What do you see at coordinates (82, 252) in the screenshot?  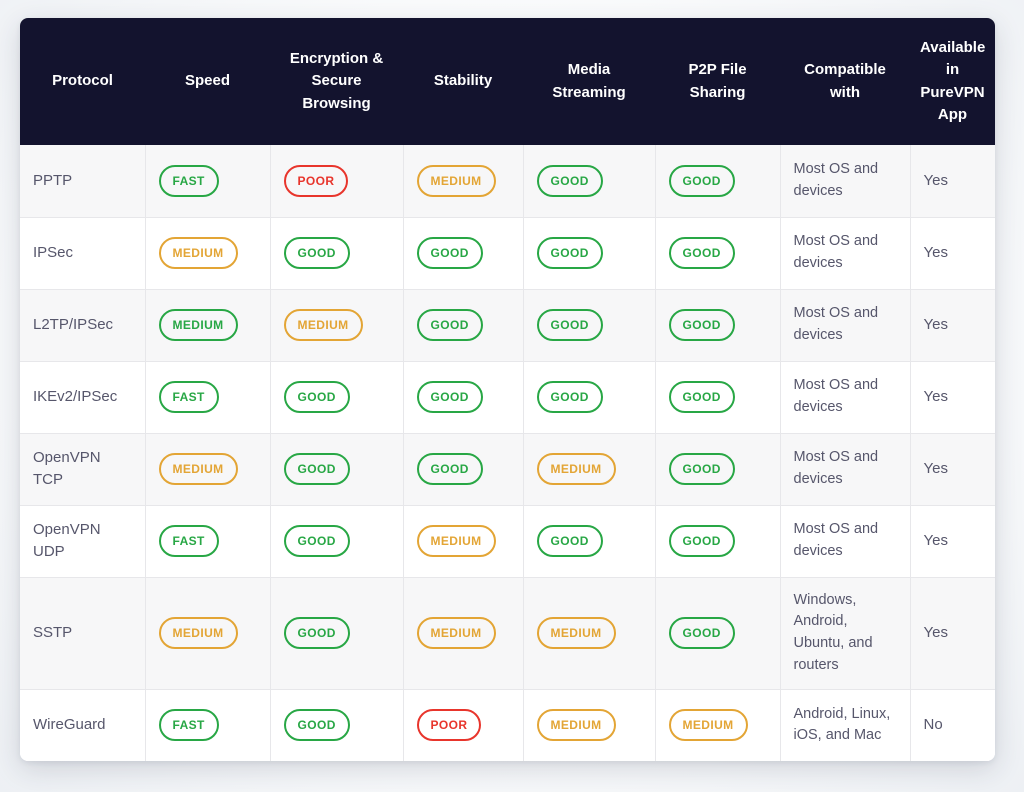 I see `cell-protocol: IPSec` at bounding box center [82, 252].